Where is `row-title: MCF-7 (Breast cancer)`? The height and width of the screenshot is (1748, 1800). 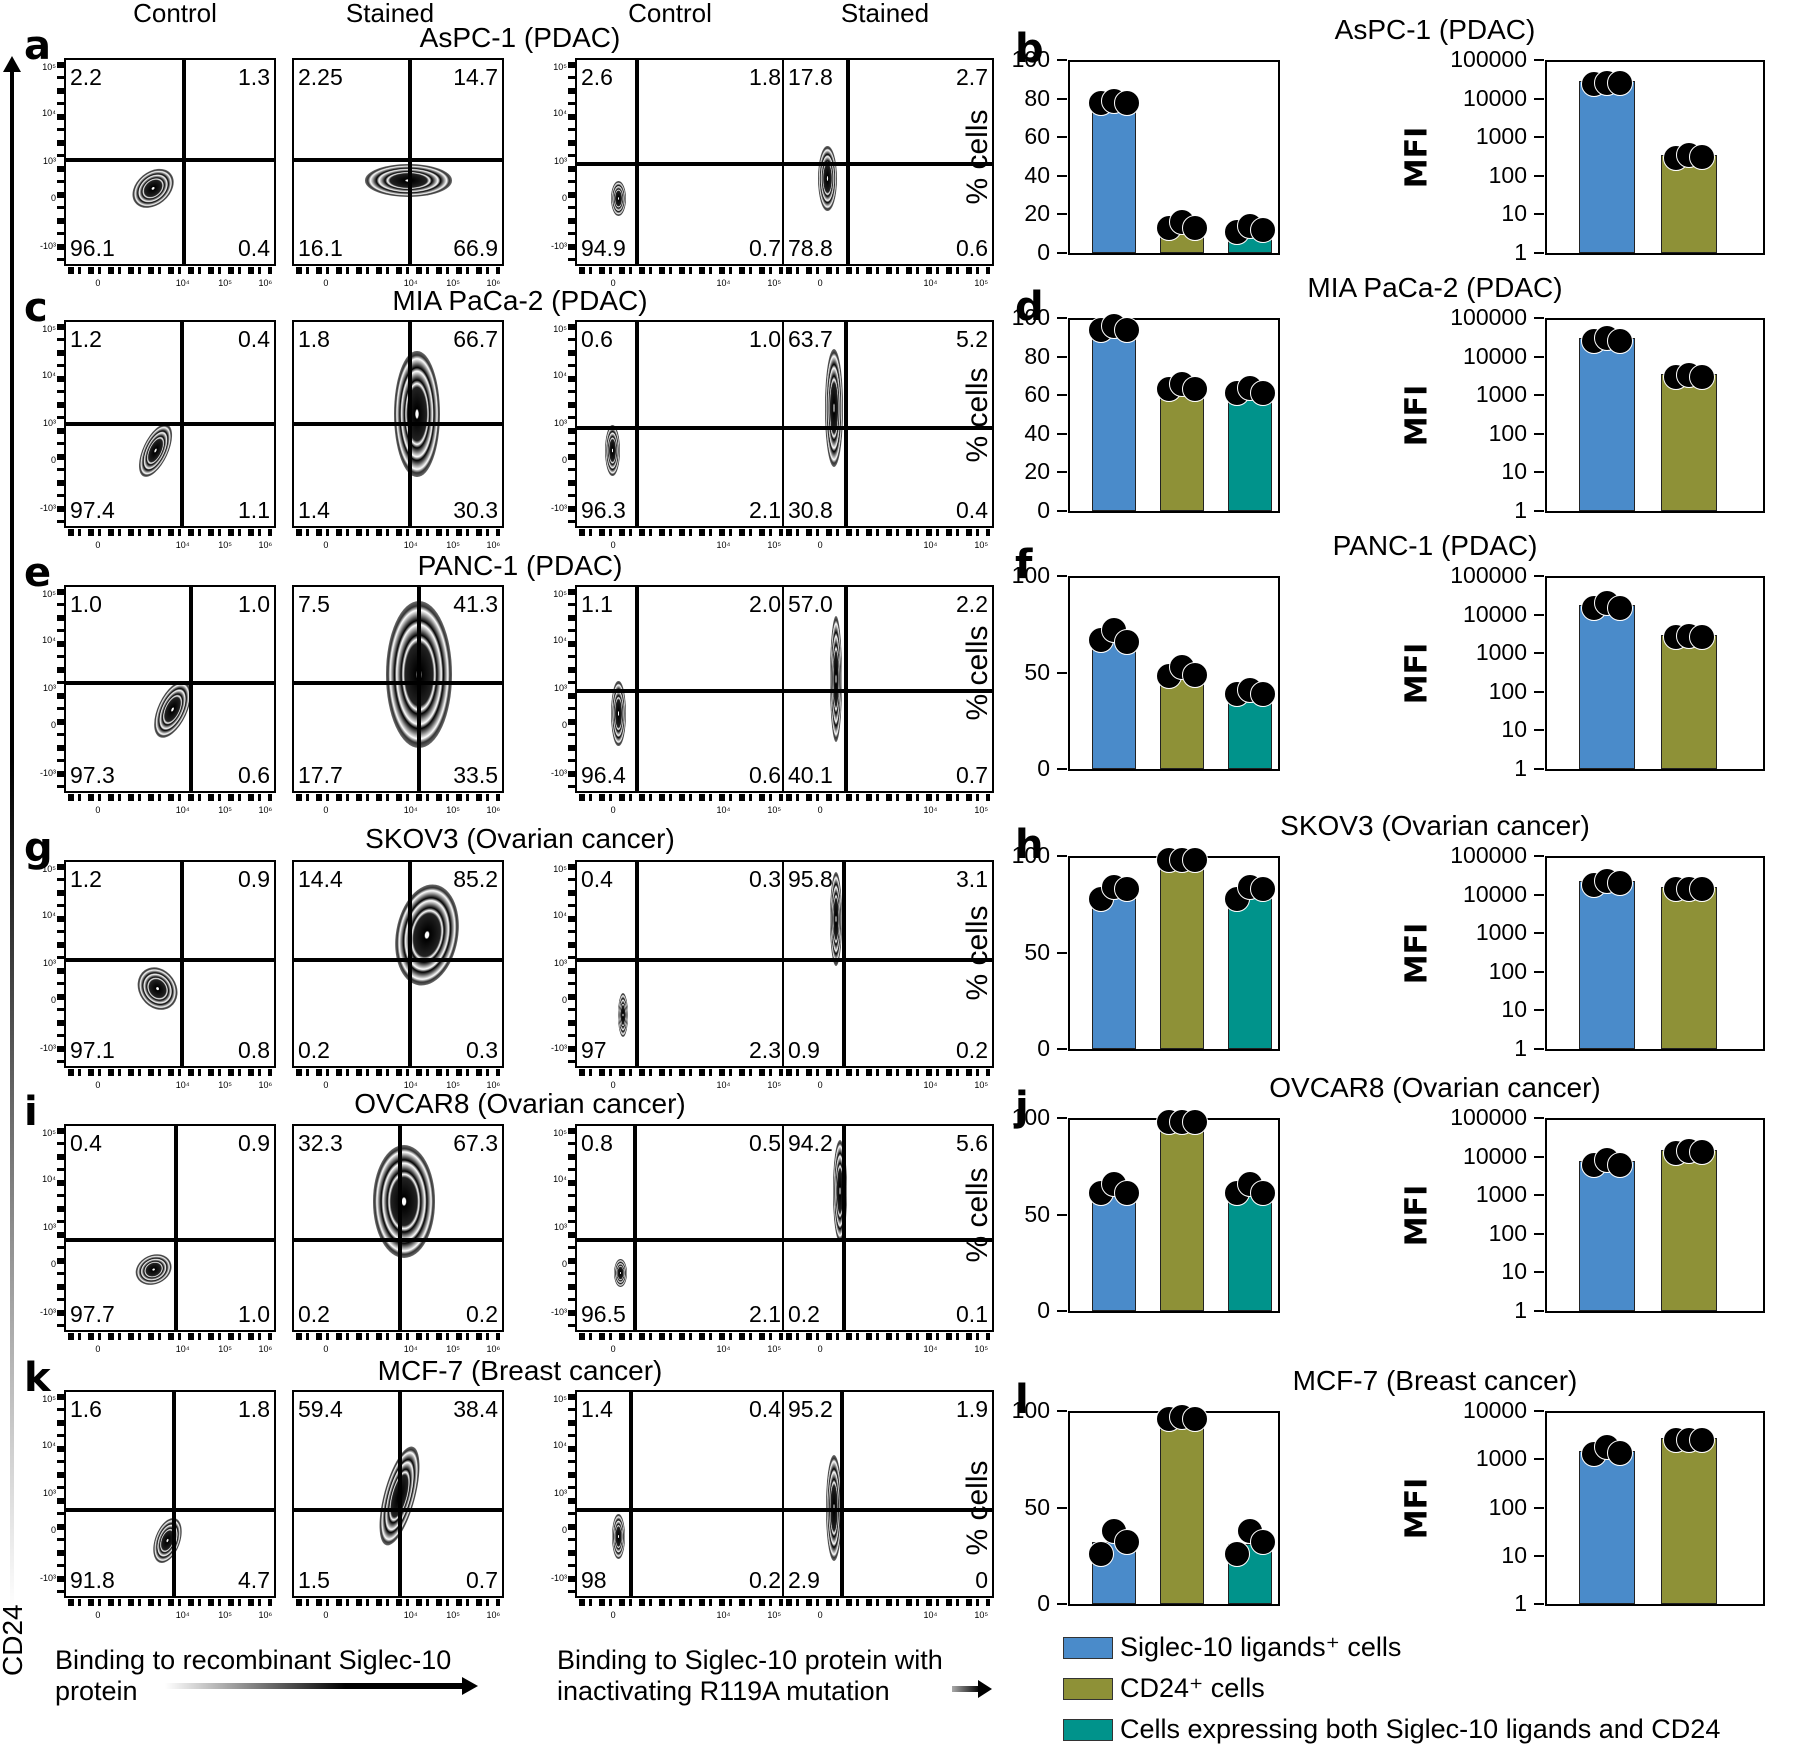 row-title: MCF-7 (Breast cancer) is located at coordinates (520, 1370).